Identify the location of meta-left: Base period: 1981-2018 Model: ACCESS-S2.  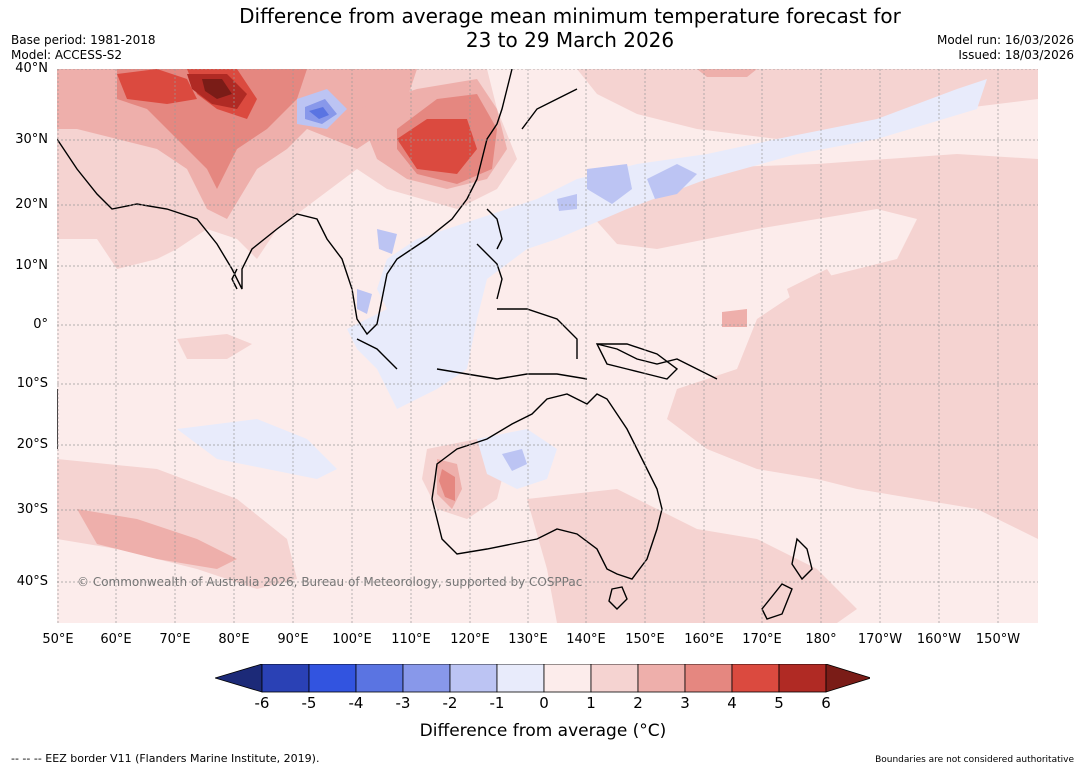
(83, 48).